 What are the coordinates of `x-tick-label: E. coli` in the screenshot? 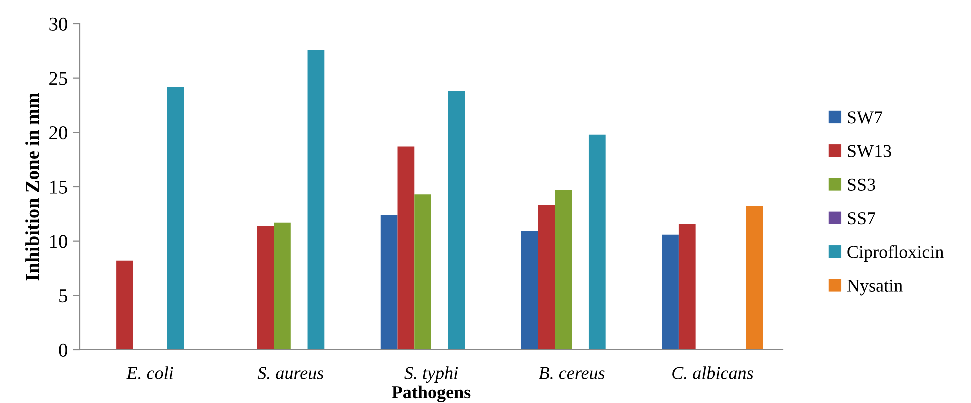 It's located at (150, 373).